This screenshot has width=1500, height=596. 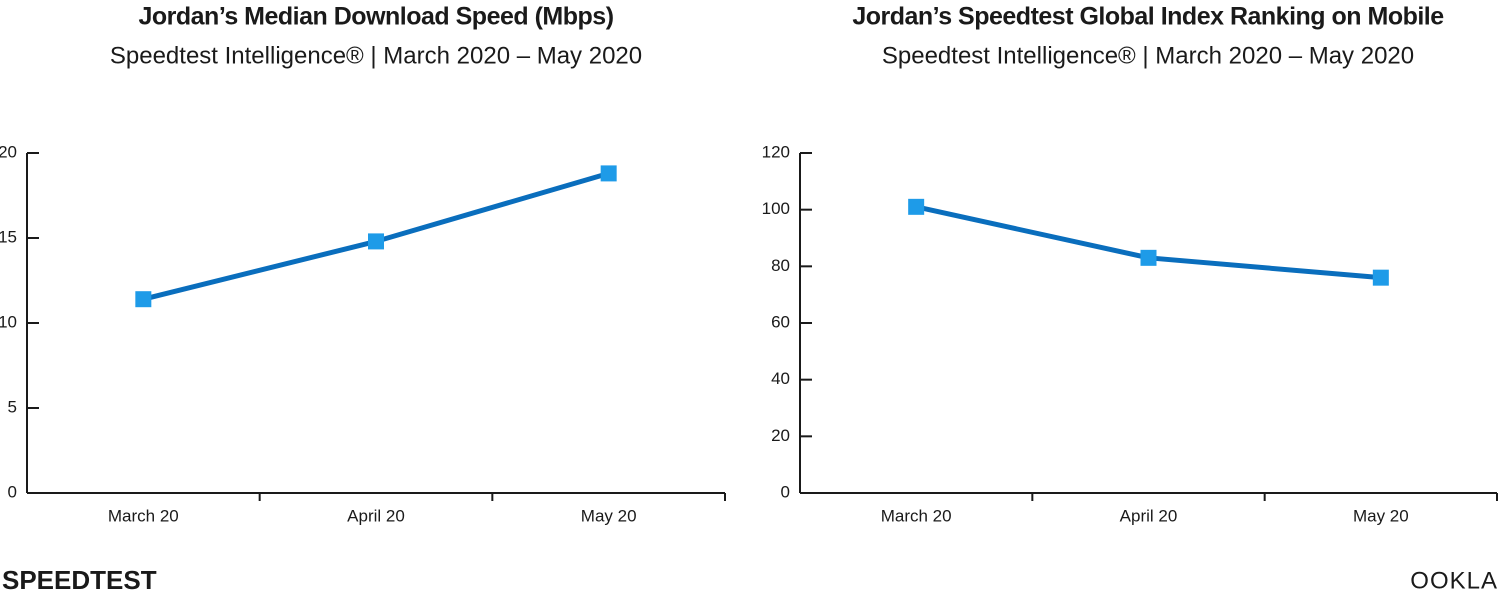 I want to click on ookla-logo: OOKLA, so click(x=1454, y=580).